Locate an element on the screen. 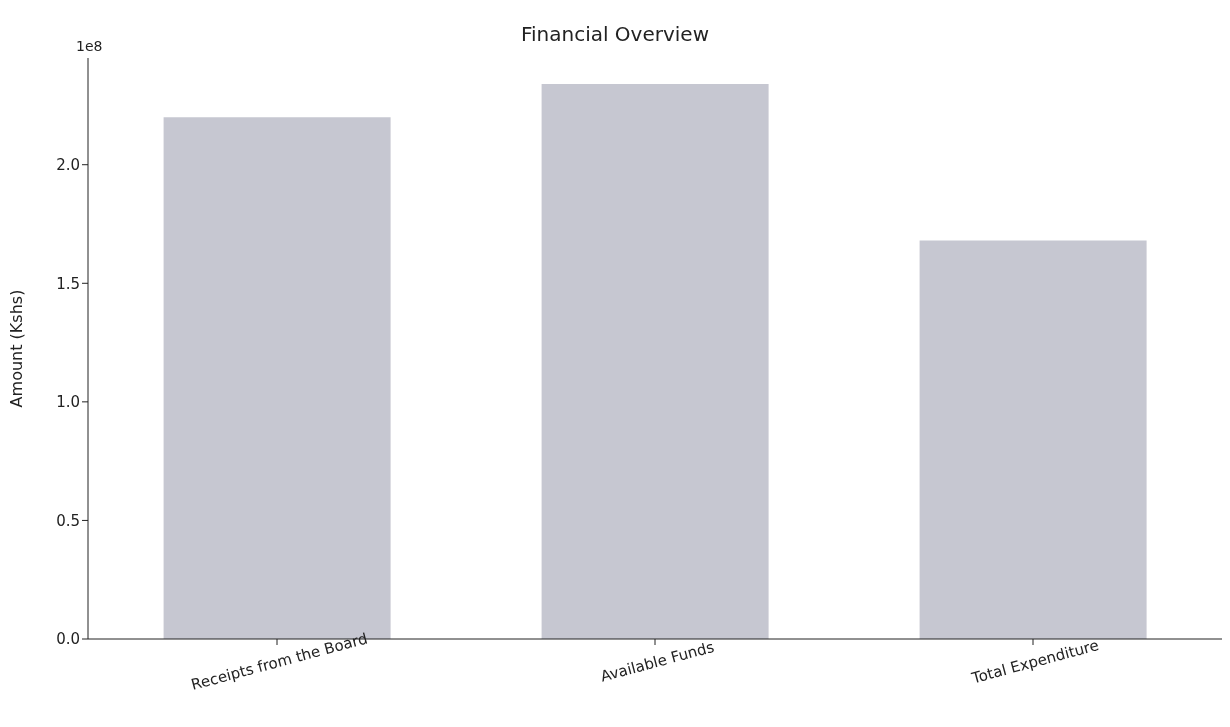  y-tick-label: 0.0 is located at coordinates (68, 639).